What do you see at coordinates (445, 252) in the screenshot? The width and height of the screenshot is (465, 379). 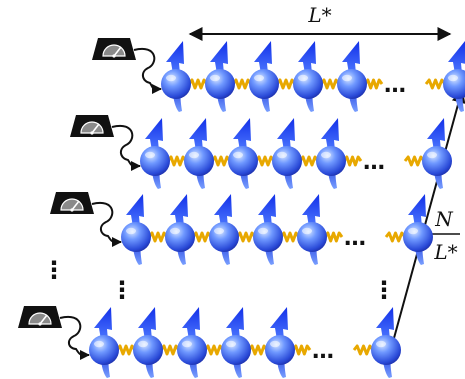 I see `chain-count-denominator: L*` at bounding box center [445, 252].